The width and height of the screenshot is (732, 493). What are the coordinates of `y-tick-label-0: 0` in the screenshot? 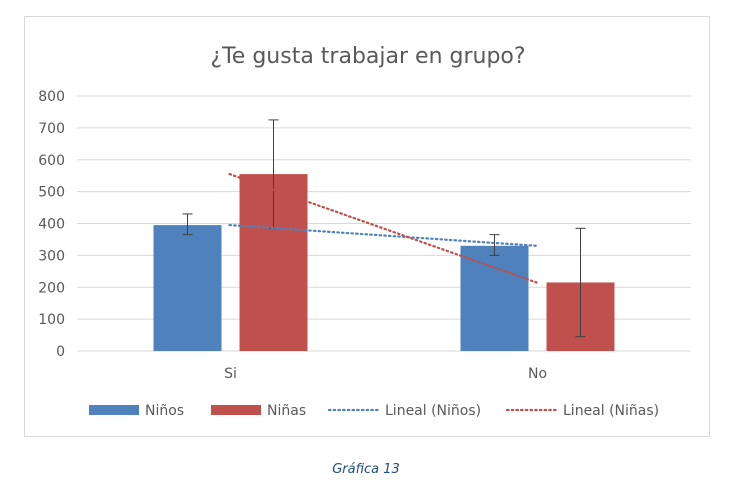 It's located at (60, 352).